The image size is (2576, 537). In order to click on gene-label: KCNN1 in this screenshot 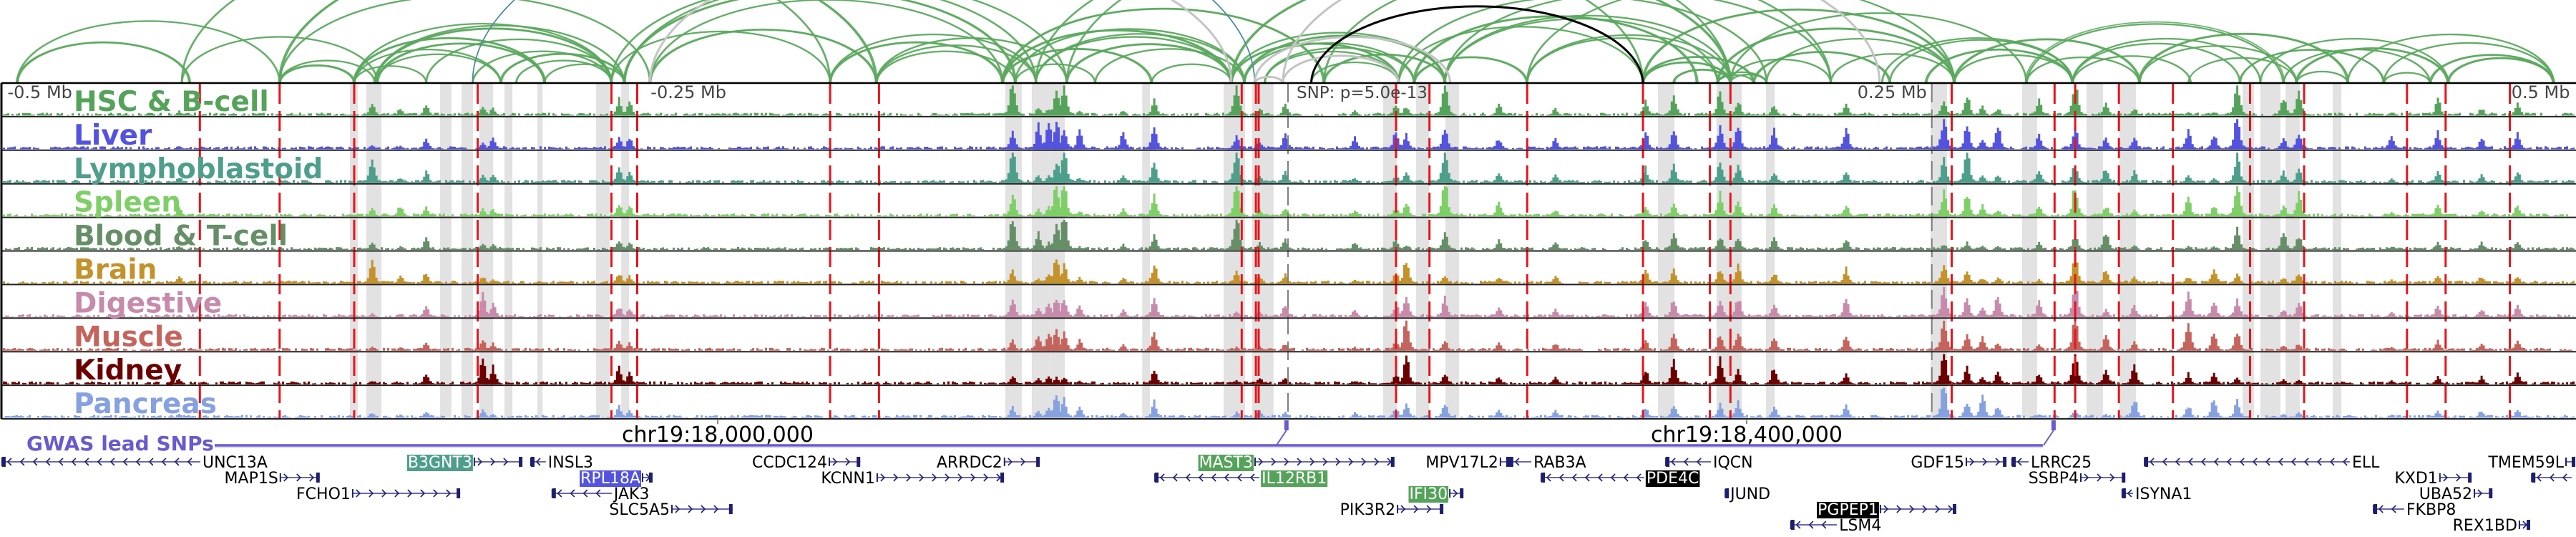, I will do `click(848, 479)`.